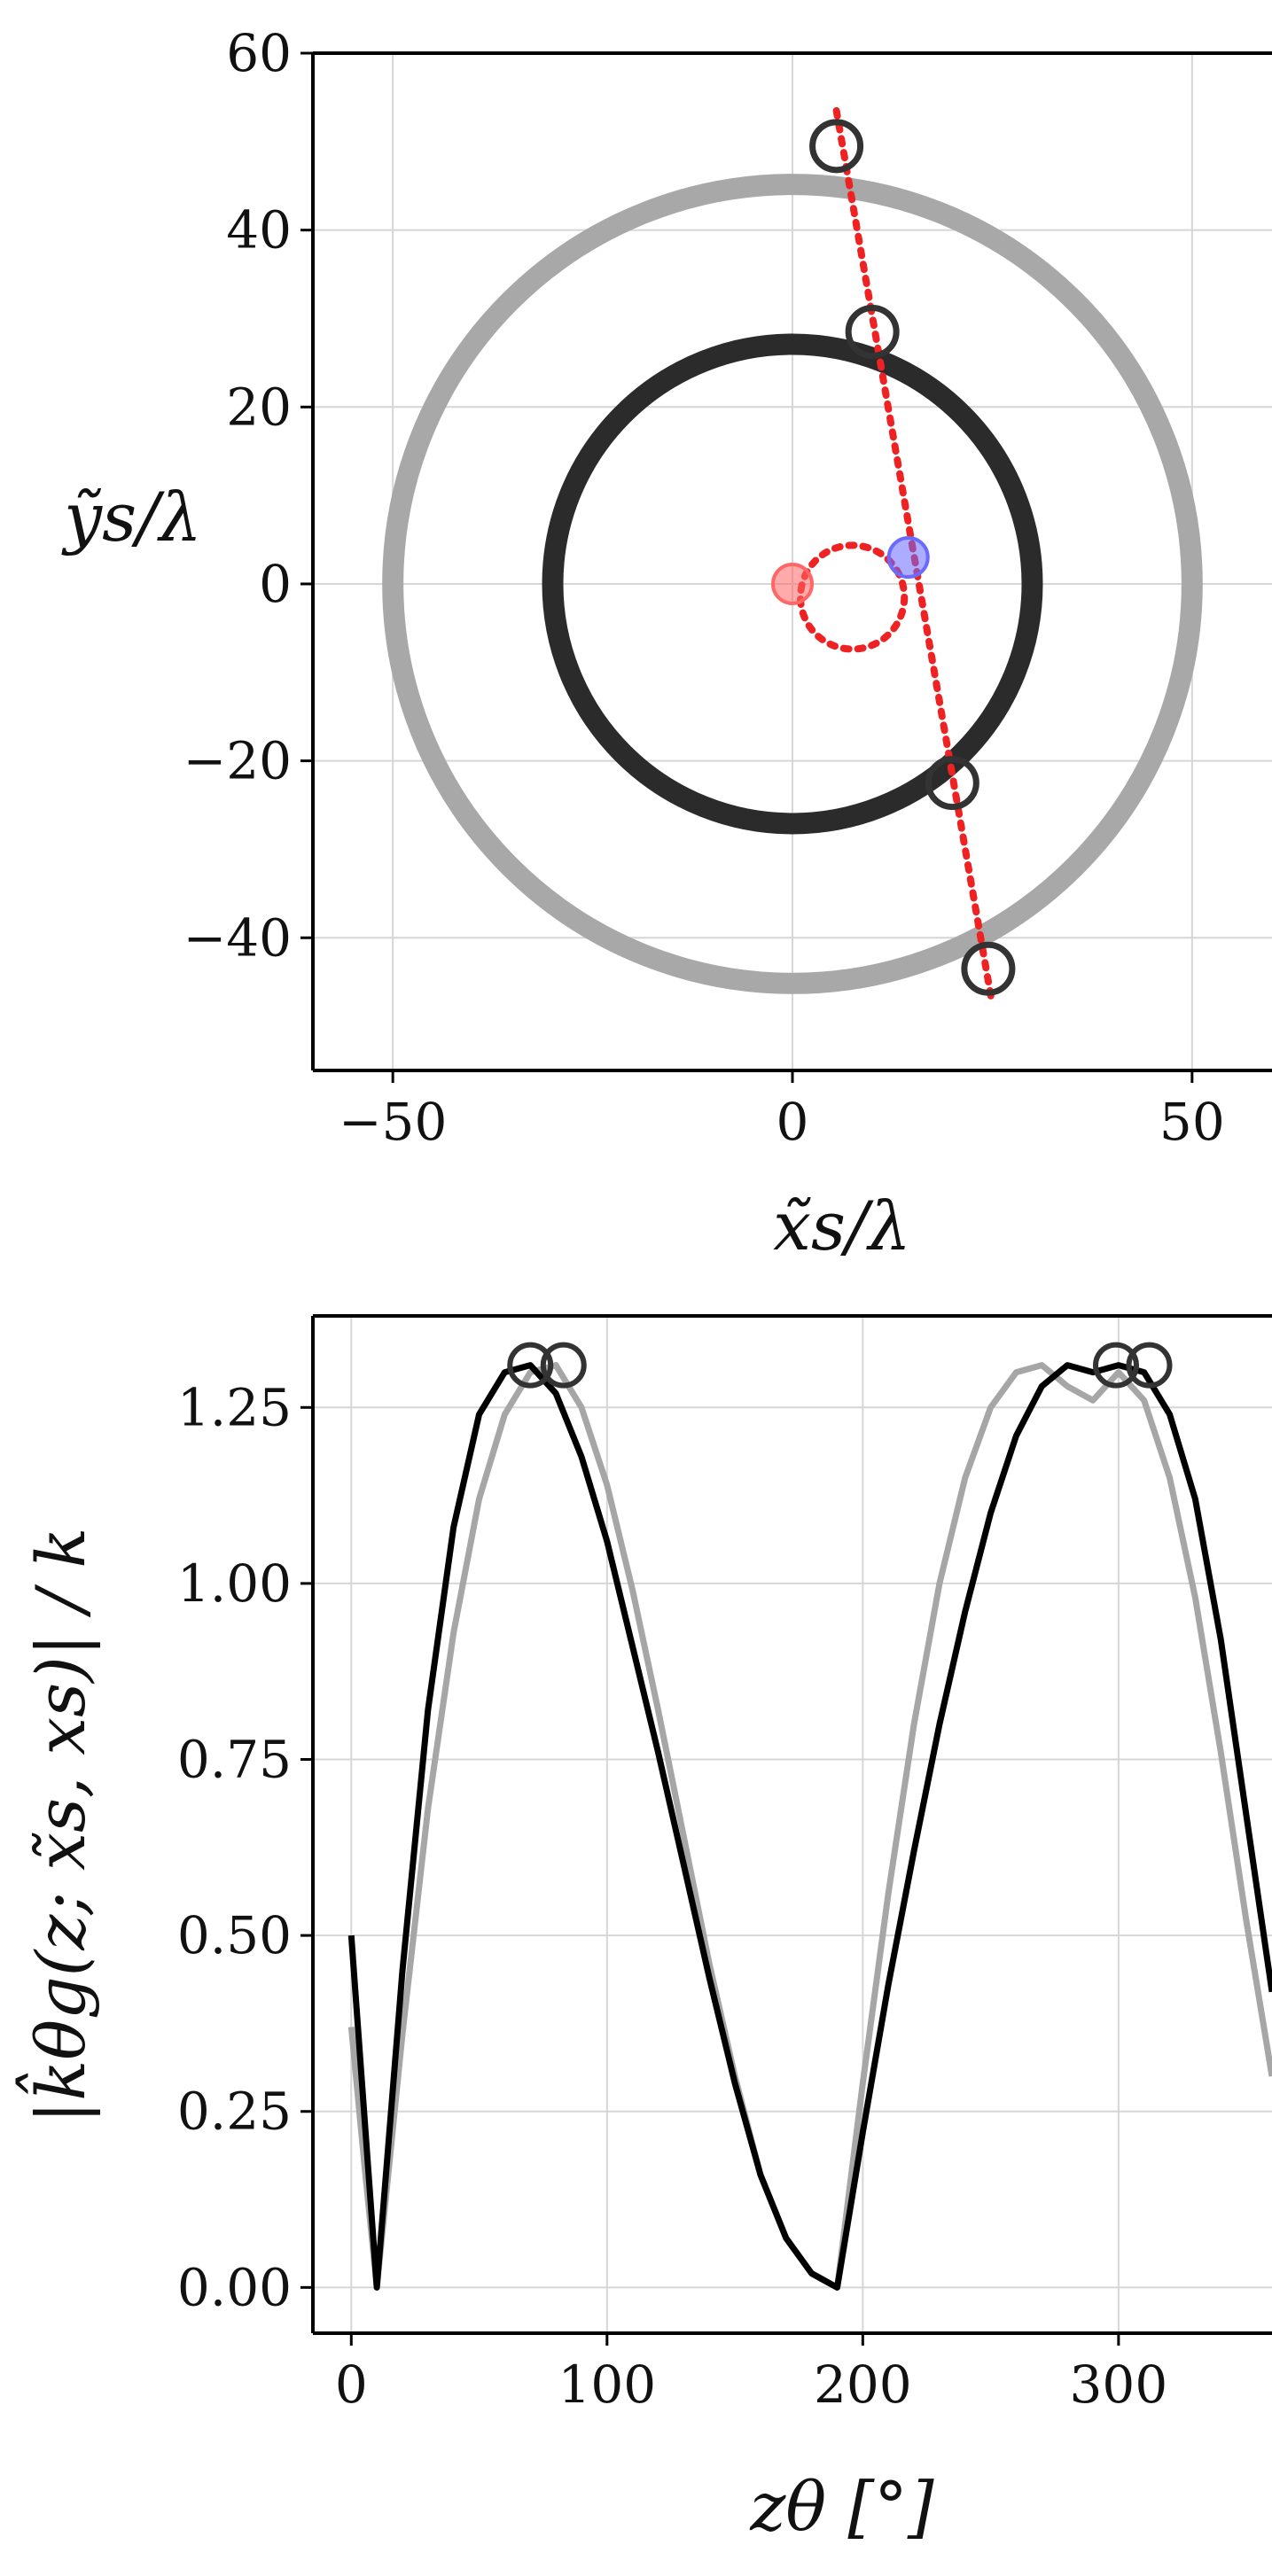 The height and width of the screenshot is (2576, 1272). Describe the element at coordinates (259, 53) in the screenshot. I see `top-y-tick-label: 60` at that location.